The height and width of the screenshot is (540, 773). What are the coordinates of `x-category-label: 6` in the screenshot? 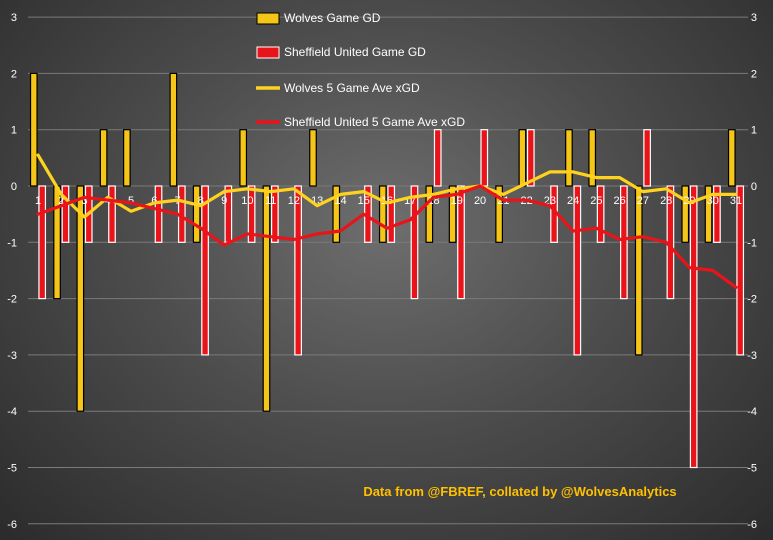 It's located at (154, 201).